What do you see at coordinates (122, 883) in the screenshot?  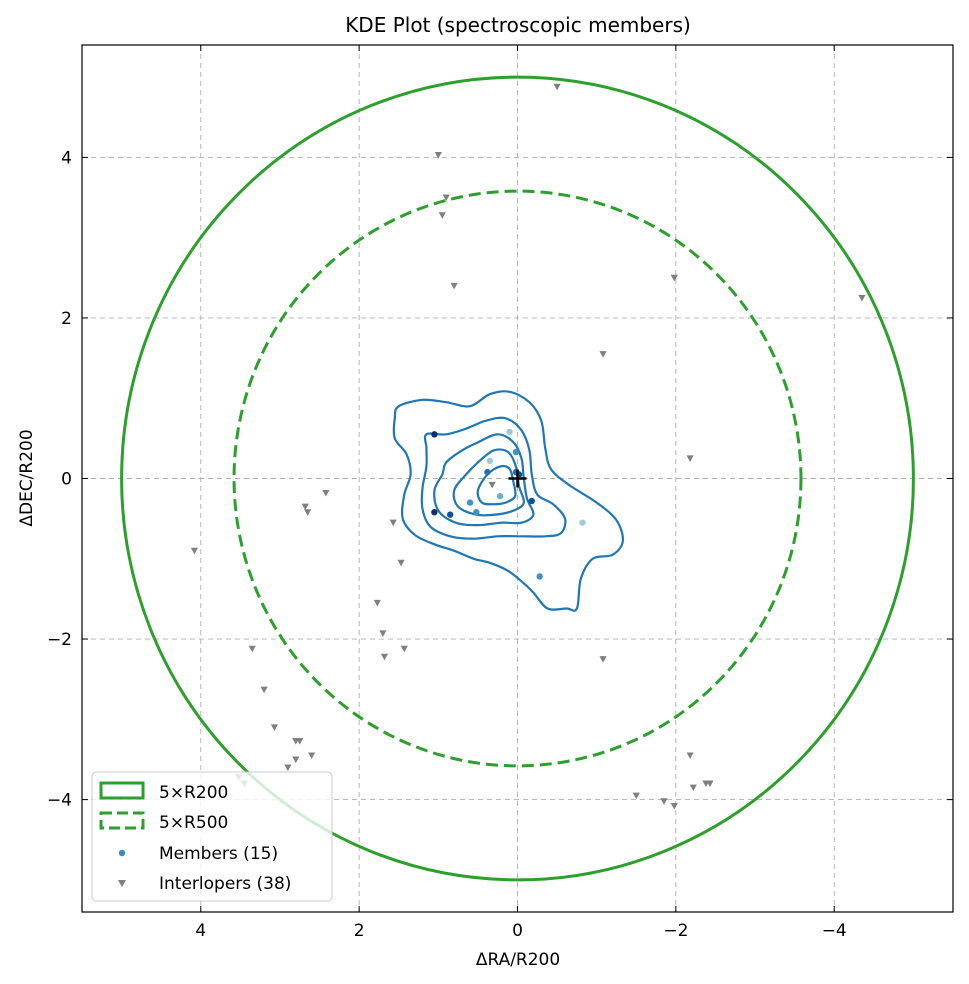 I see `legend-marker-interlopers` at bounding box center [122, 883].